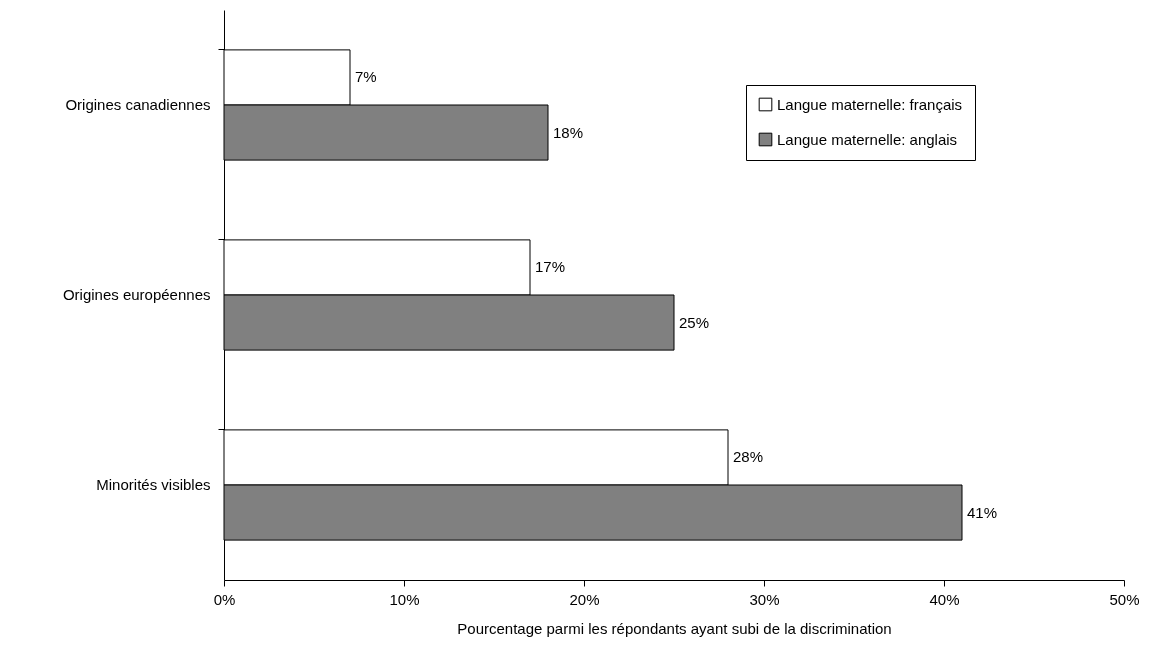  What do you see at coordinates (136, 294) in the screenshot?
I see `y-tick-label: Origines européennes` at bounding box center [136, 294].